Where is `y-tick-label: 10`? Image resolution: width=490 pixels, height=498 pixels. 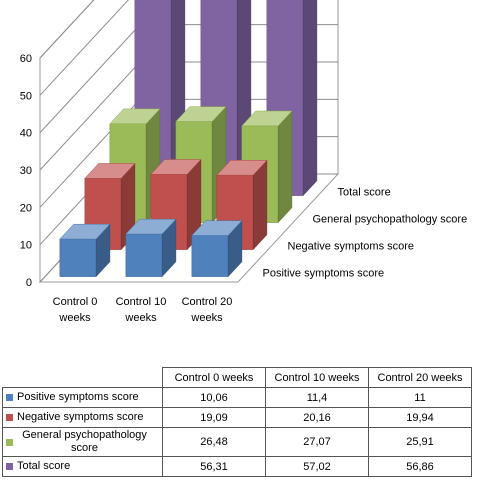 y-tick-label: 10 is located at coordinates (26, 246).